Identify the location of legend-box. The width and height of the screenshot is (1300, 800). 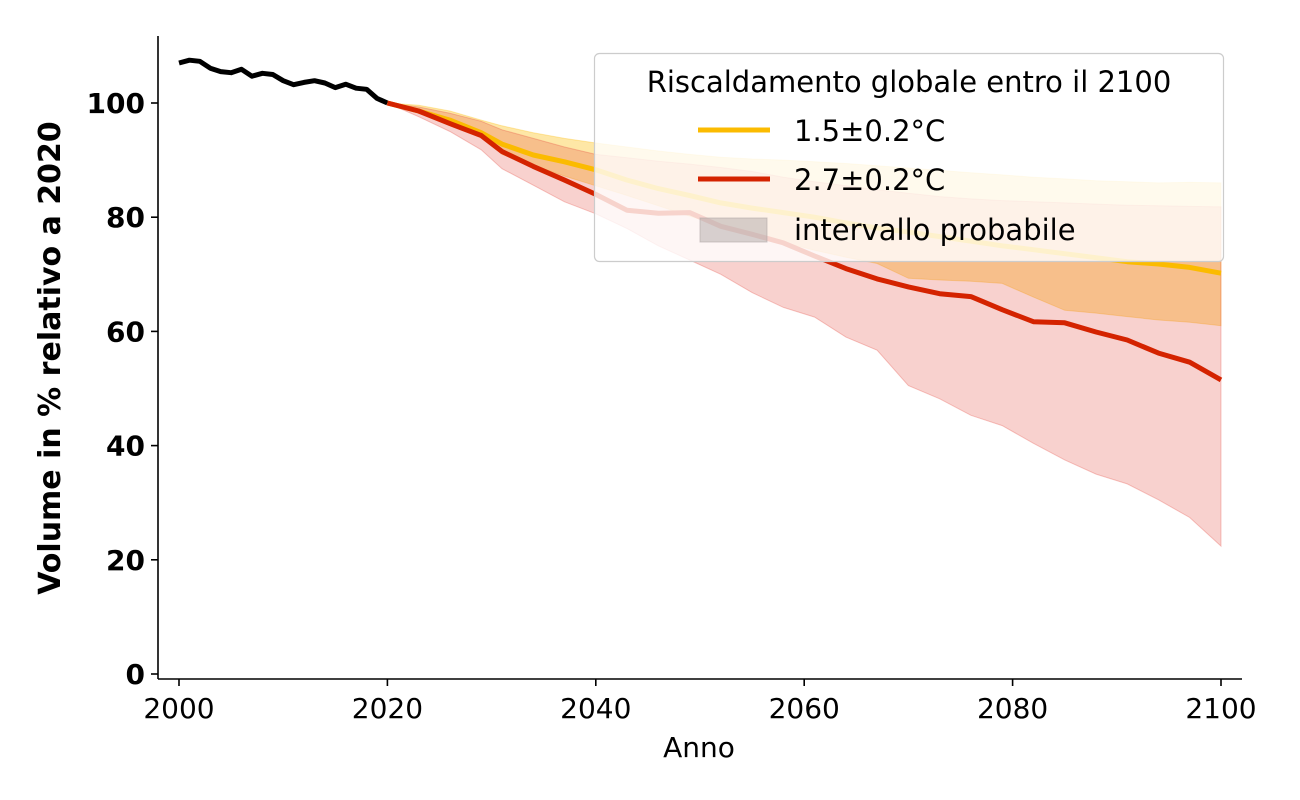
(909, 157).